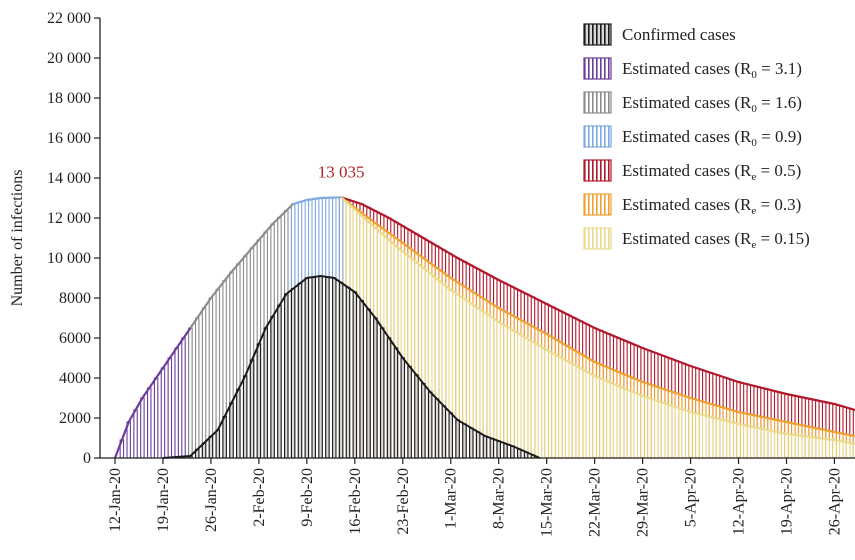  Describe the element at coordinates (711, 206) in the screenshot. I see `legend-label: Estimated cases (Re = 0.3)` at that location.